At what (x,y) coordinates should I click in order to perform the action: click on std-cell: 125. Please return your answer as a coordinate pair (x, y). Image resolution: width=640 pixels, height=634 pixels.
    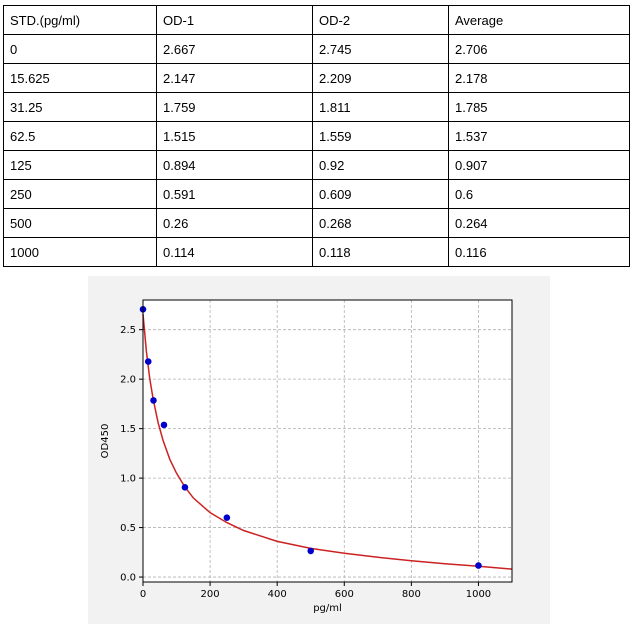
    Looking at the image, I should click on (80, 165).